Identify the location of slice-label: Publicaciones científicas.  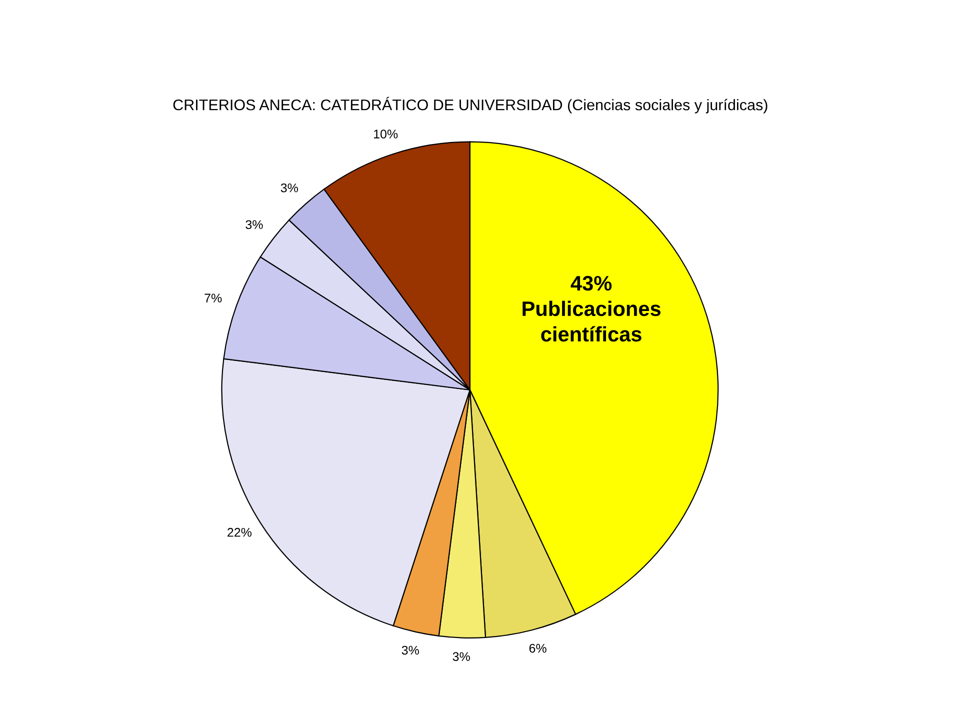
(591, 321).